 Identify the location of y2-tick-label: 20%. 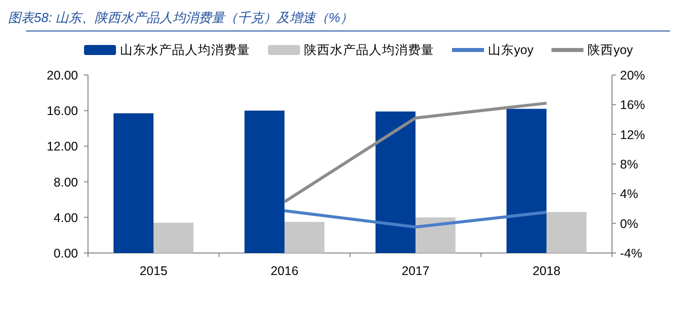
(633, 75).